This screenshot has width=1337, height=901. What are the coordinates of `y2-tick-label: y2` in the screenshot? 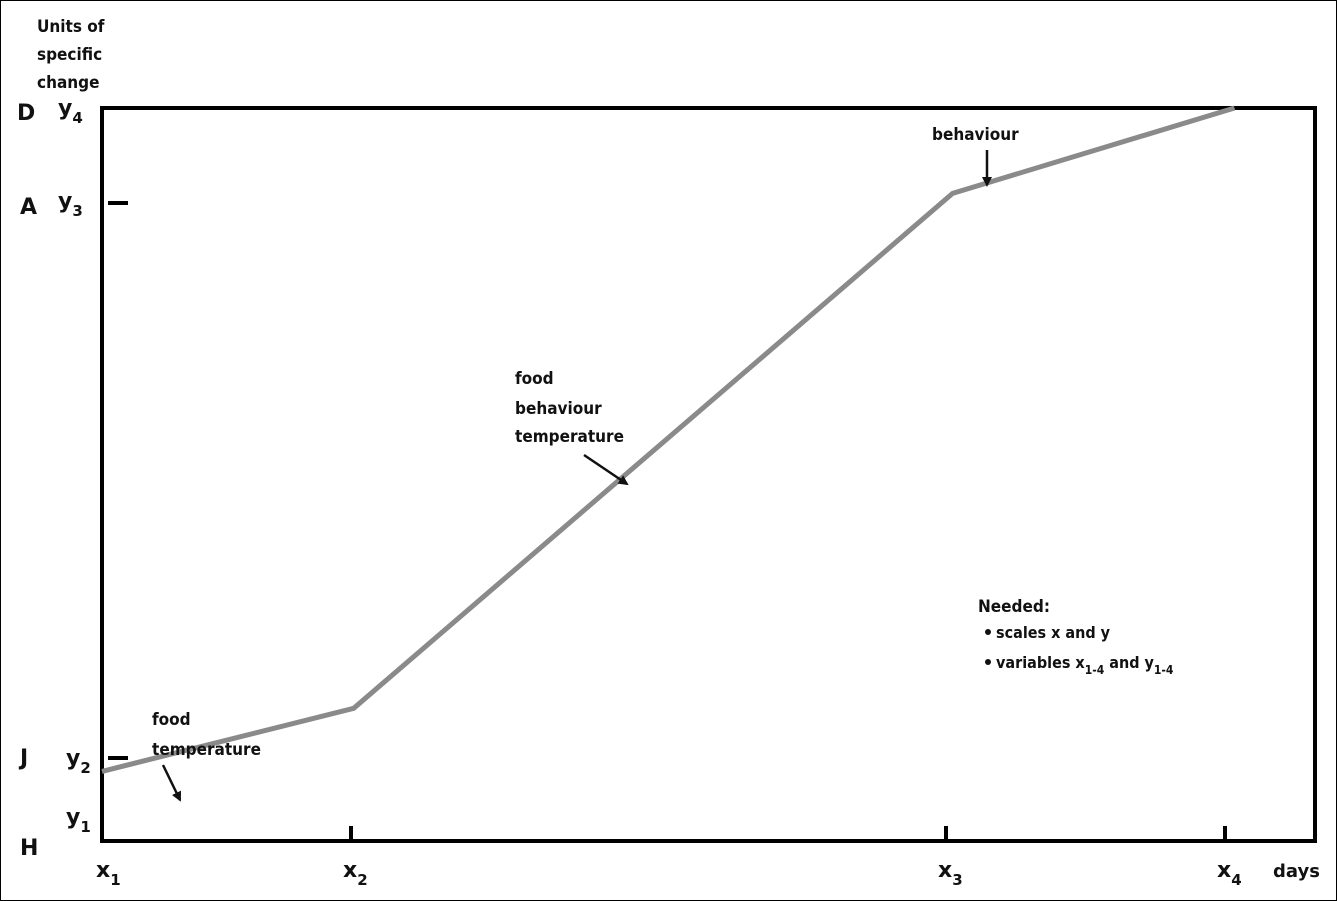 It's located at (78, 761).